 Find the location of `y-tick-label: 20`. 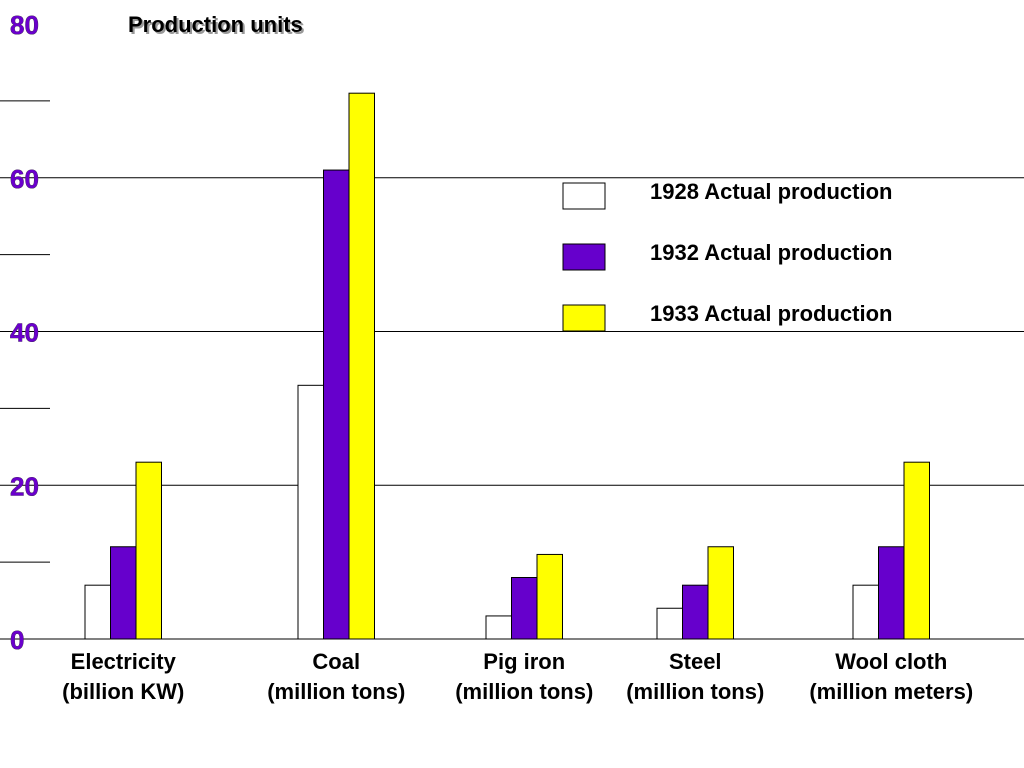

y-tick-label: 20 is located at coordinates (24, 486).